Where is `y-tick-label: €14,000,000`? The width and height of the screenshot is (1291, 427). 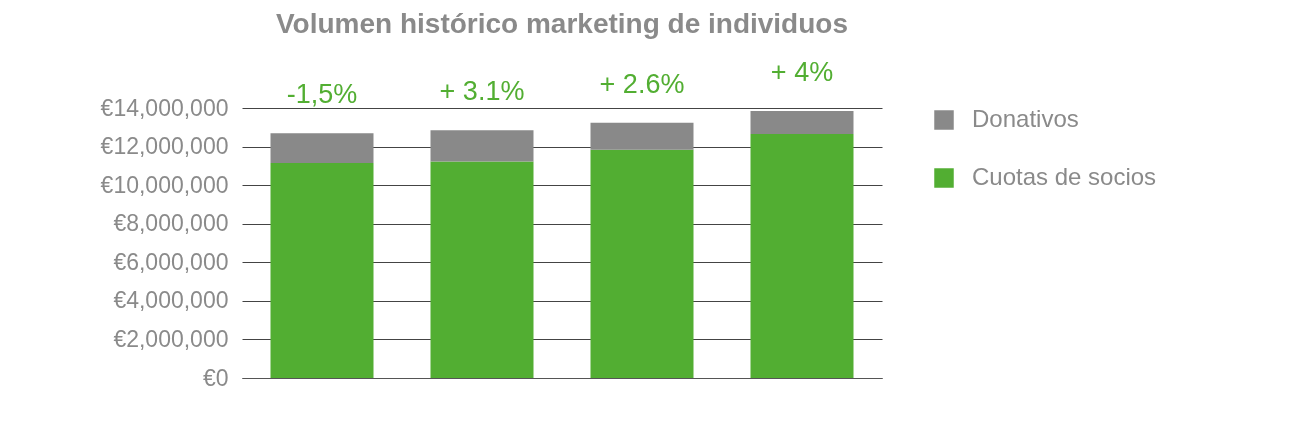 y-tick-label: €14,000,000 is located at coordinates (164, 107).